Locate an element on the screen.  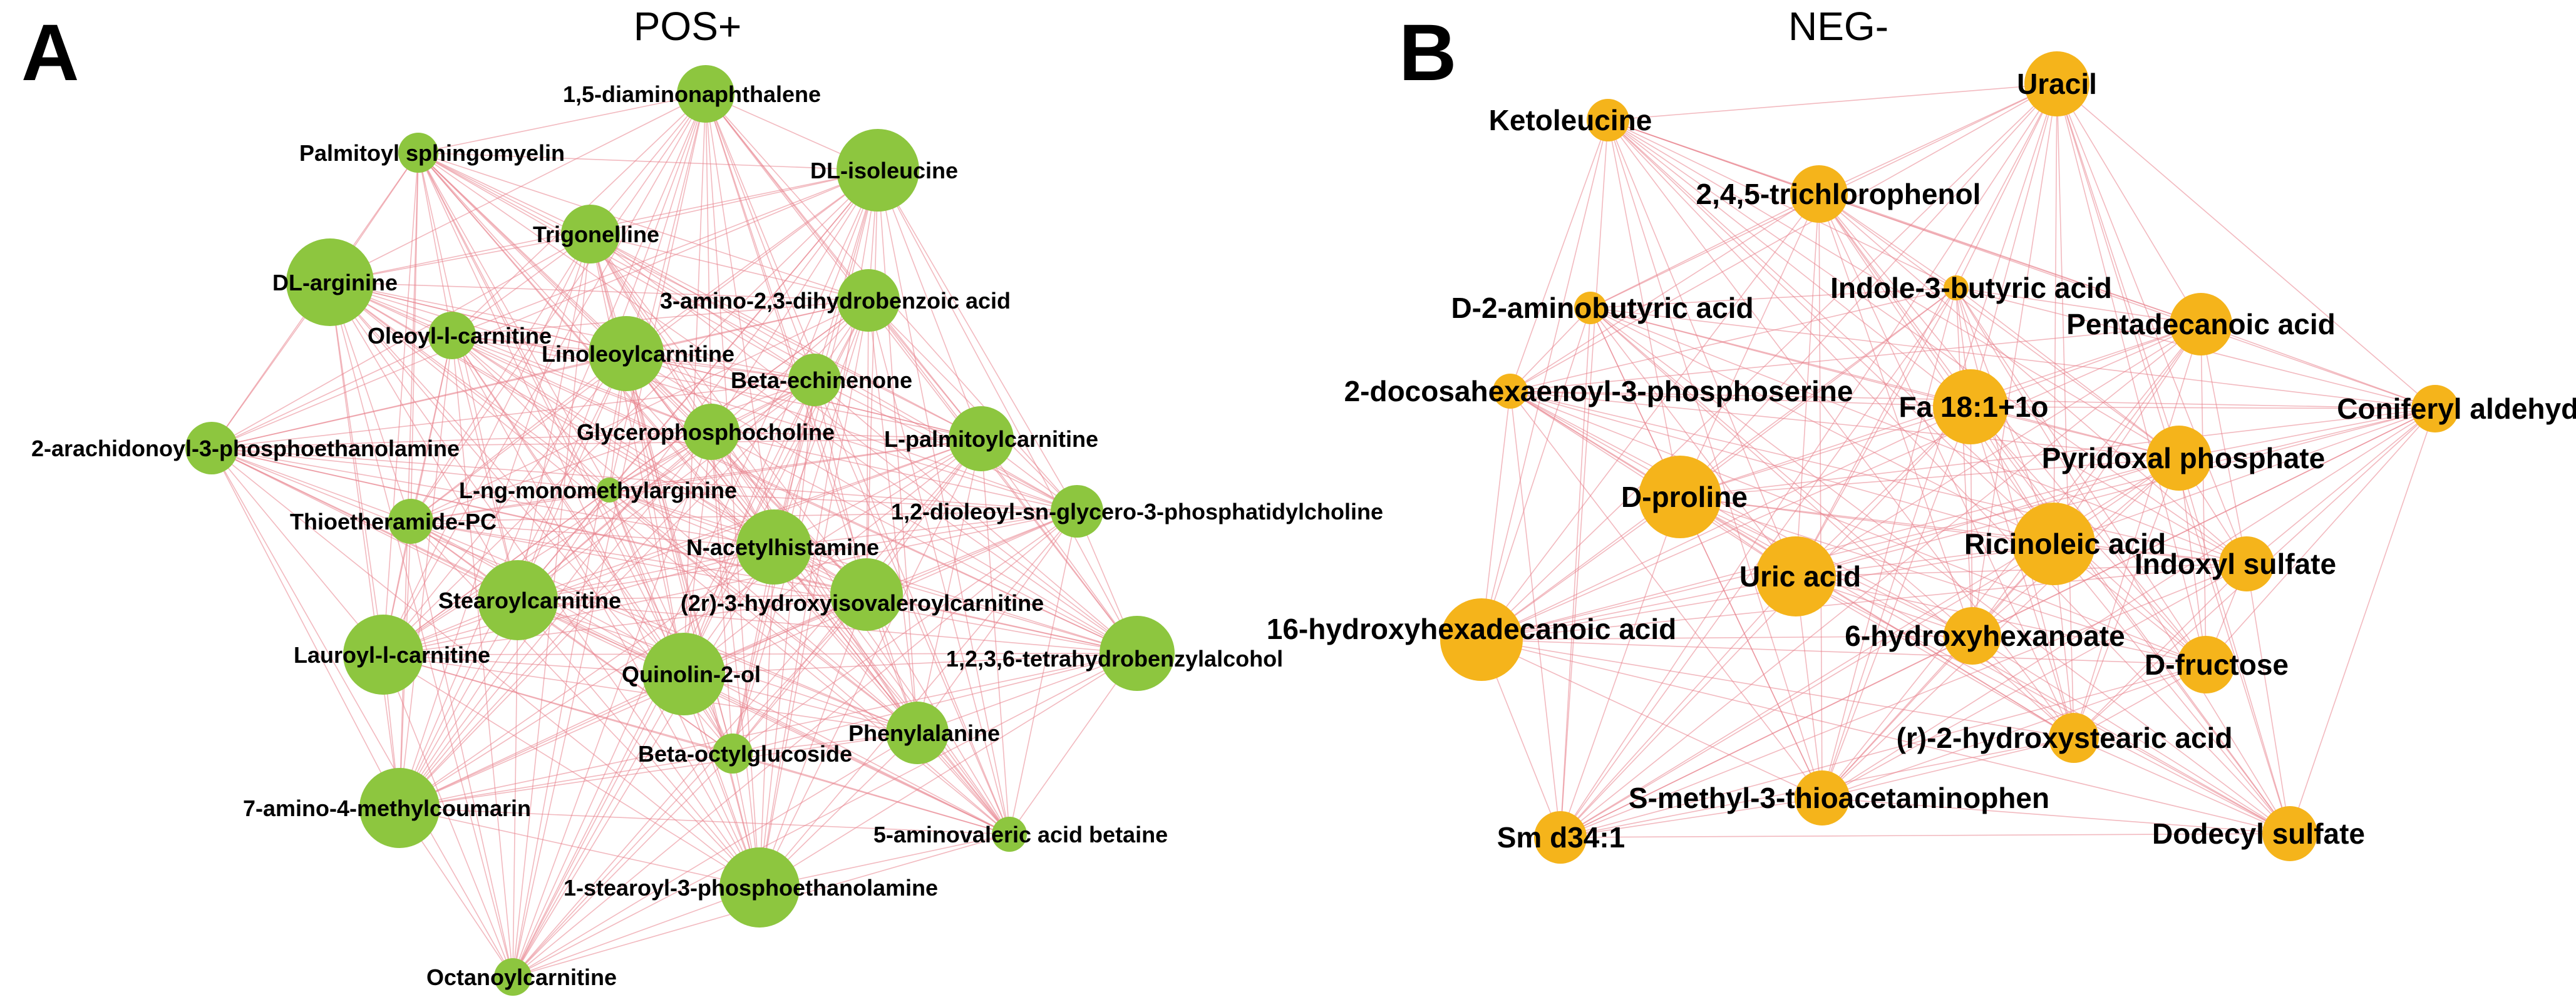
pos-node-thioetheramide-pc is located at coordinates (411, 521).